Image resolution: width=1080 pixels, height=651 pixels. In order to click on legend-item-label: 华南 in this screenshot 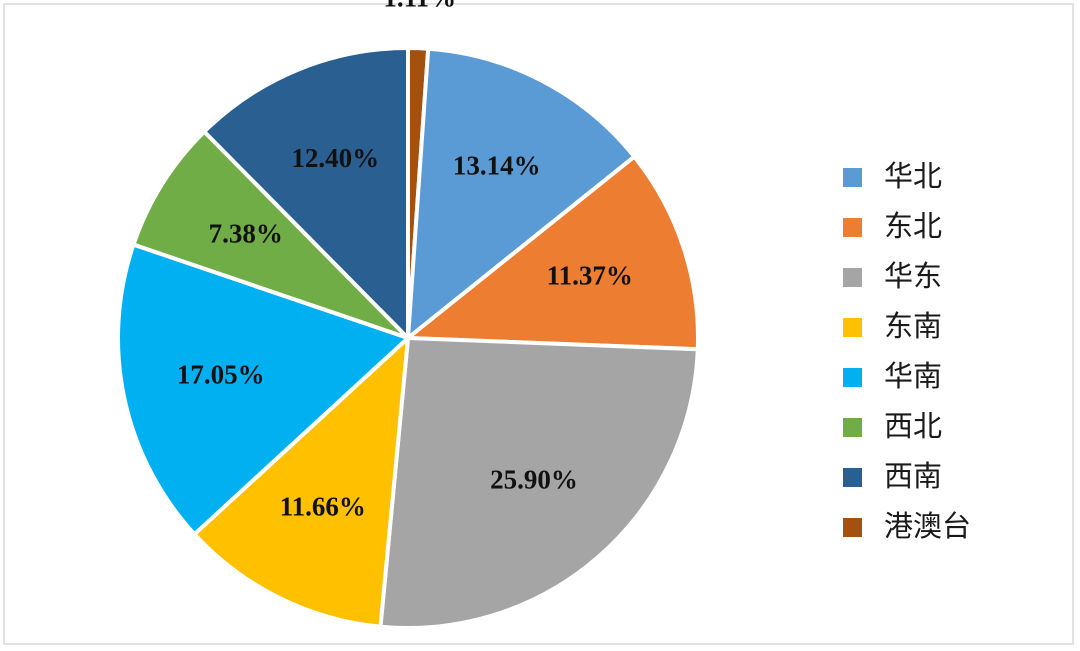, I will do `click(913, 376)`.